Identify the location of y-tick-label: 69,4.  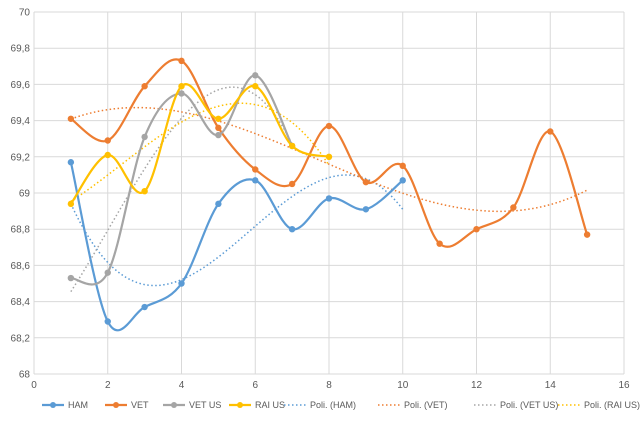
(21, 121).